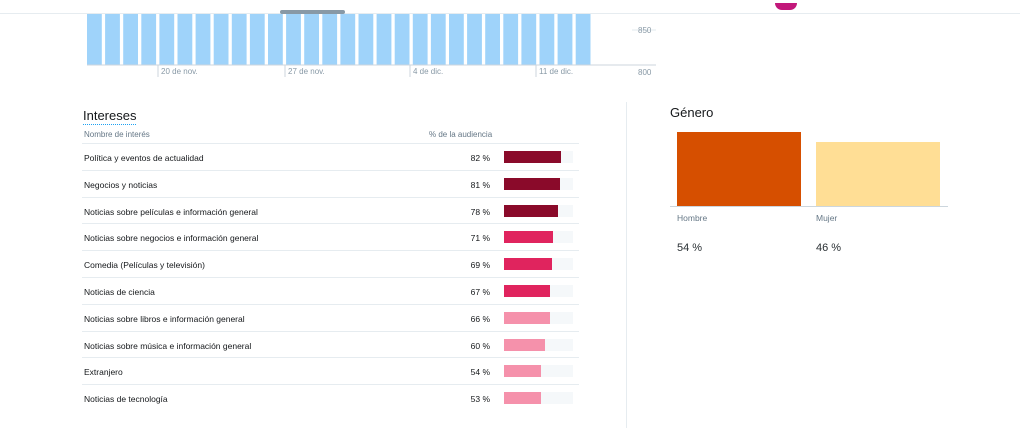  Describe the element at coordinates (461, 134) in the screenshot. I see `column-header-audience-percent: % de la audiencia` at that location.